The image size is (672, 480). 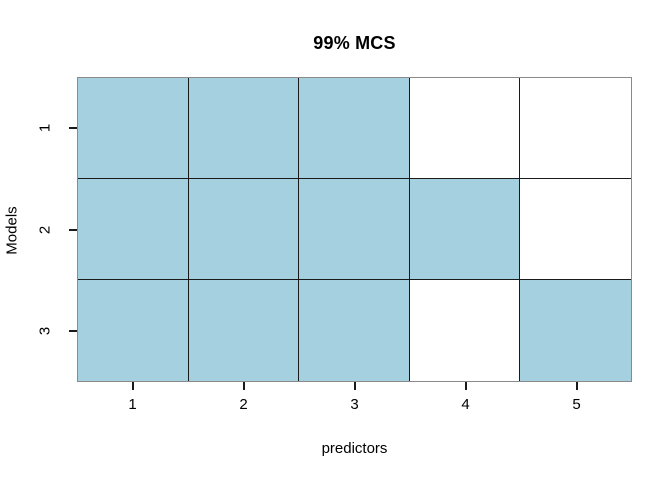 I want to click on x-tick-label: 4, so click(x=465, y=404).